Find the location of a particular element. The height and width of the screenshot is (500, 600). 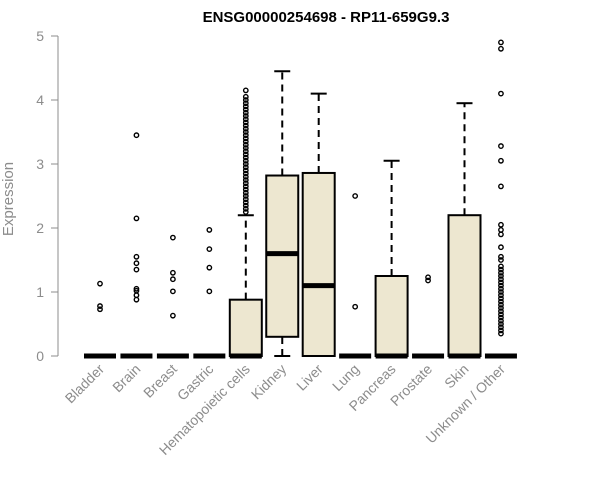

y-axis-label: Expression is located at coordinates (8, 199).